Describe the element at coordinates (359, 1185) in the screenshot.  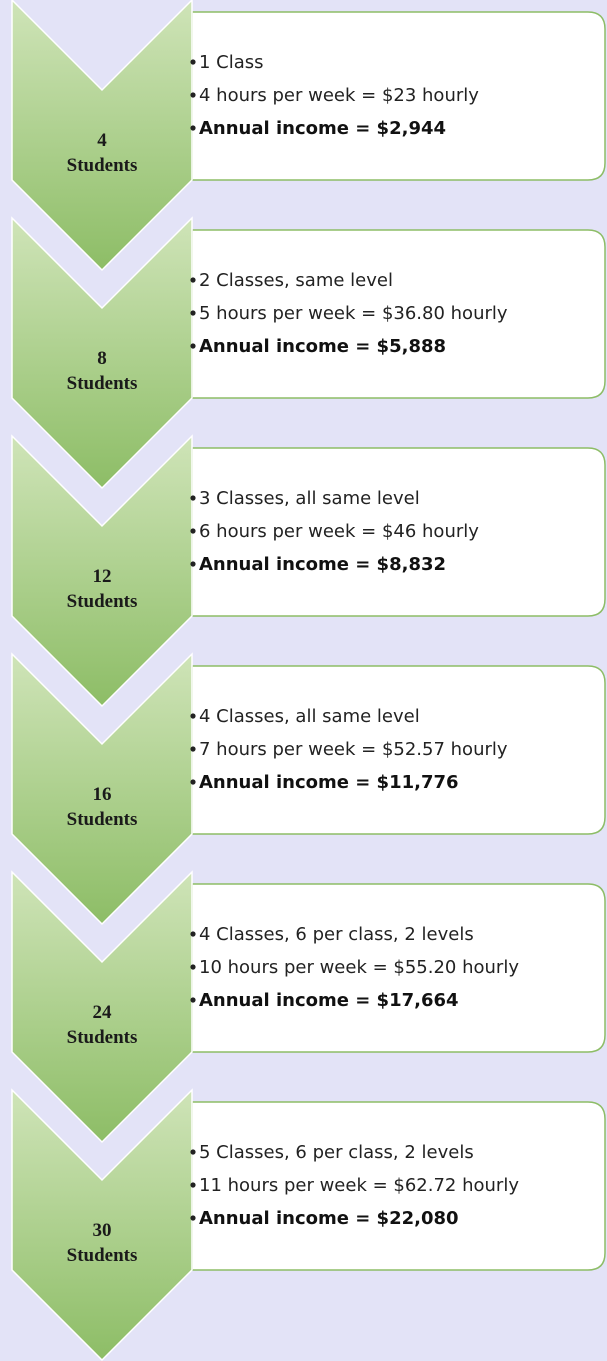
I see `bullet-text: 11 hours per week = $62.72 hourly` at that location.